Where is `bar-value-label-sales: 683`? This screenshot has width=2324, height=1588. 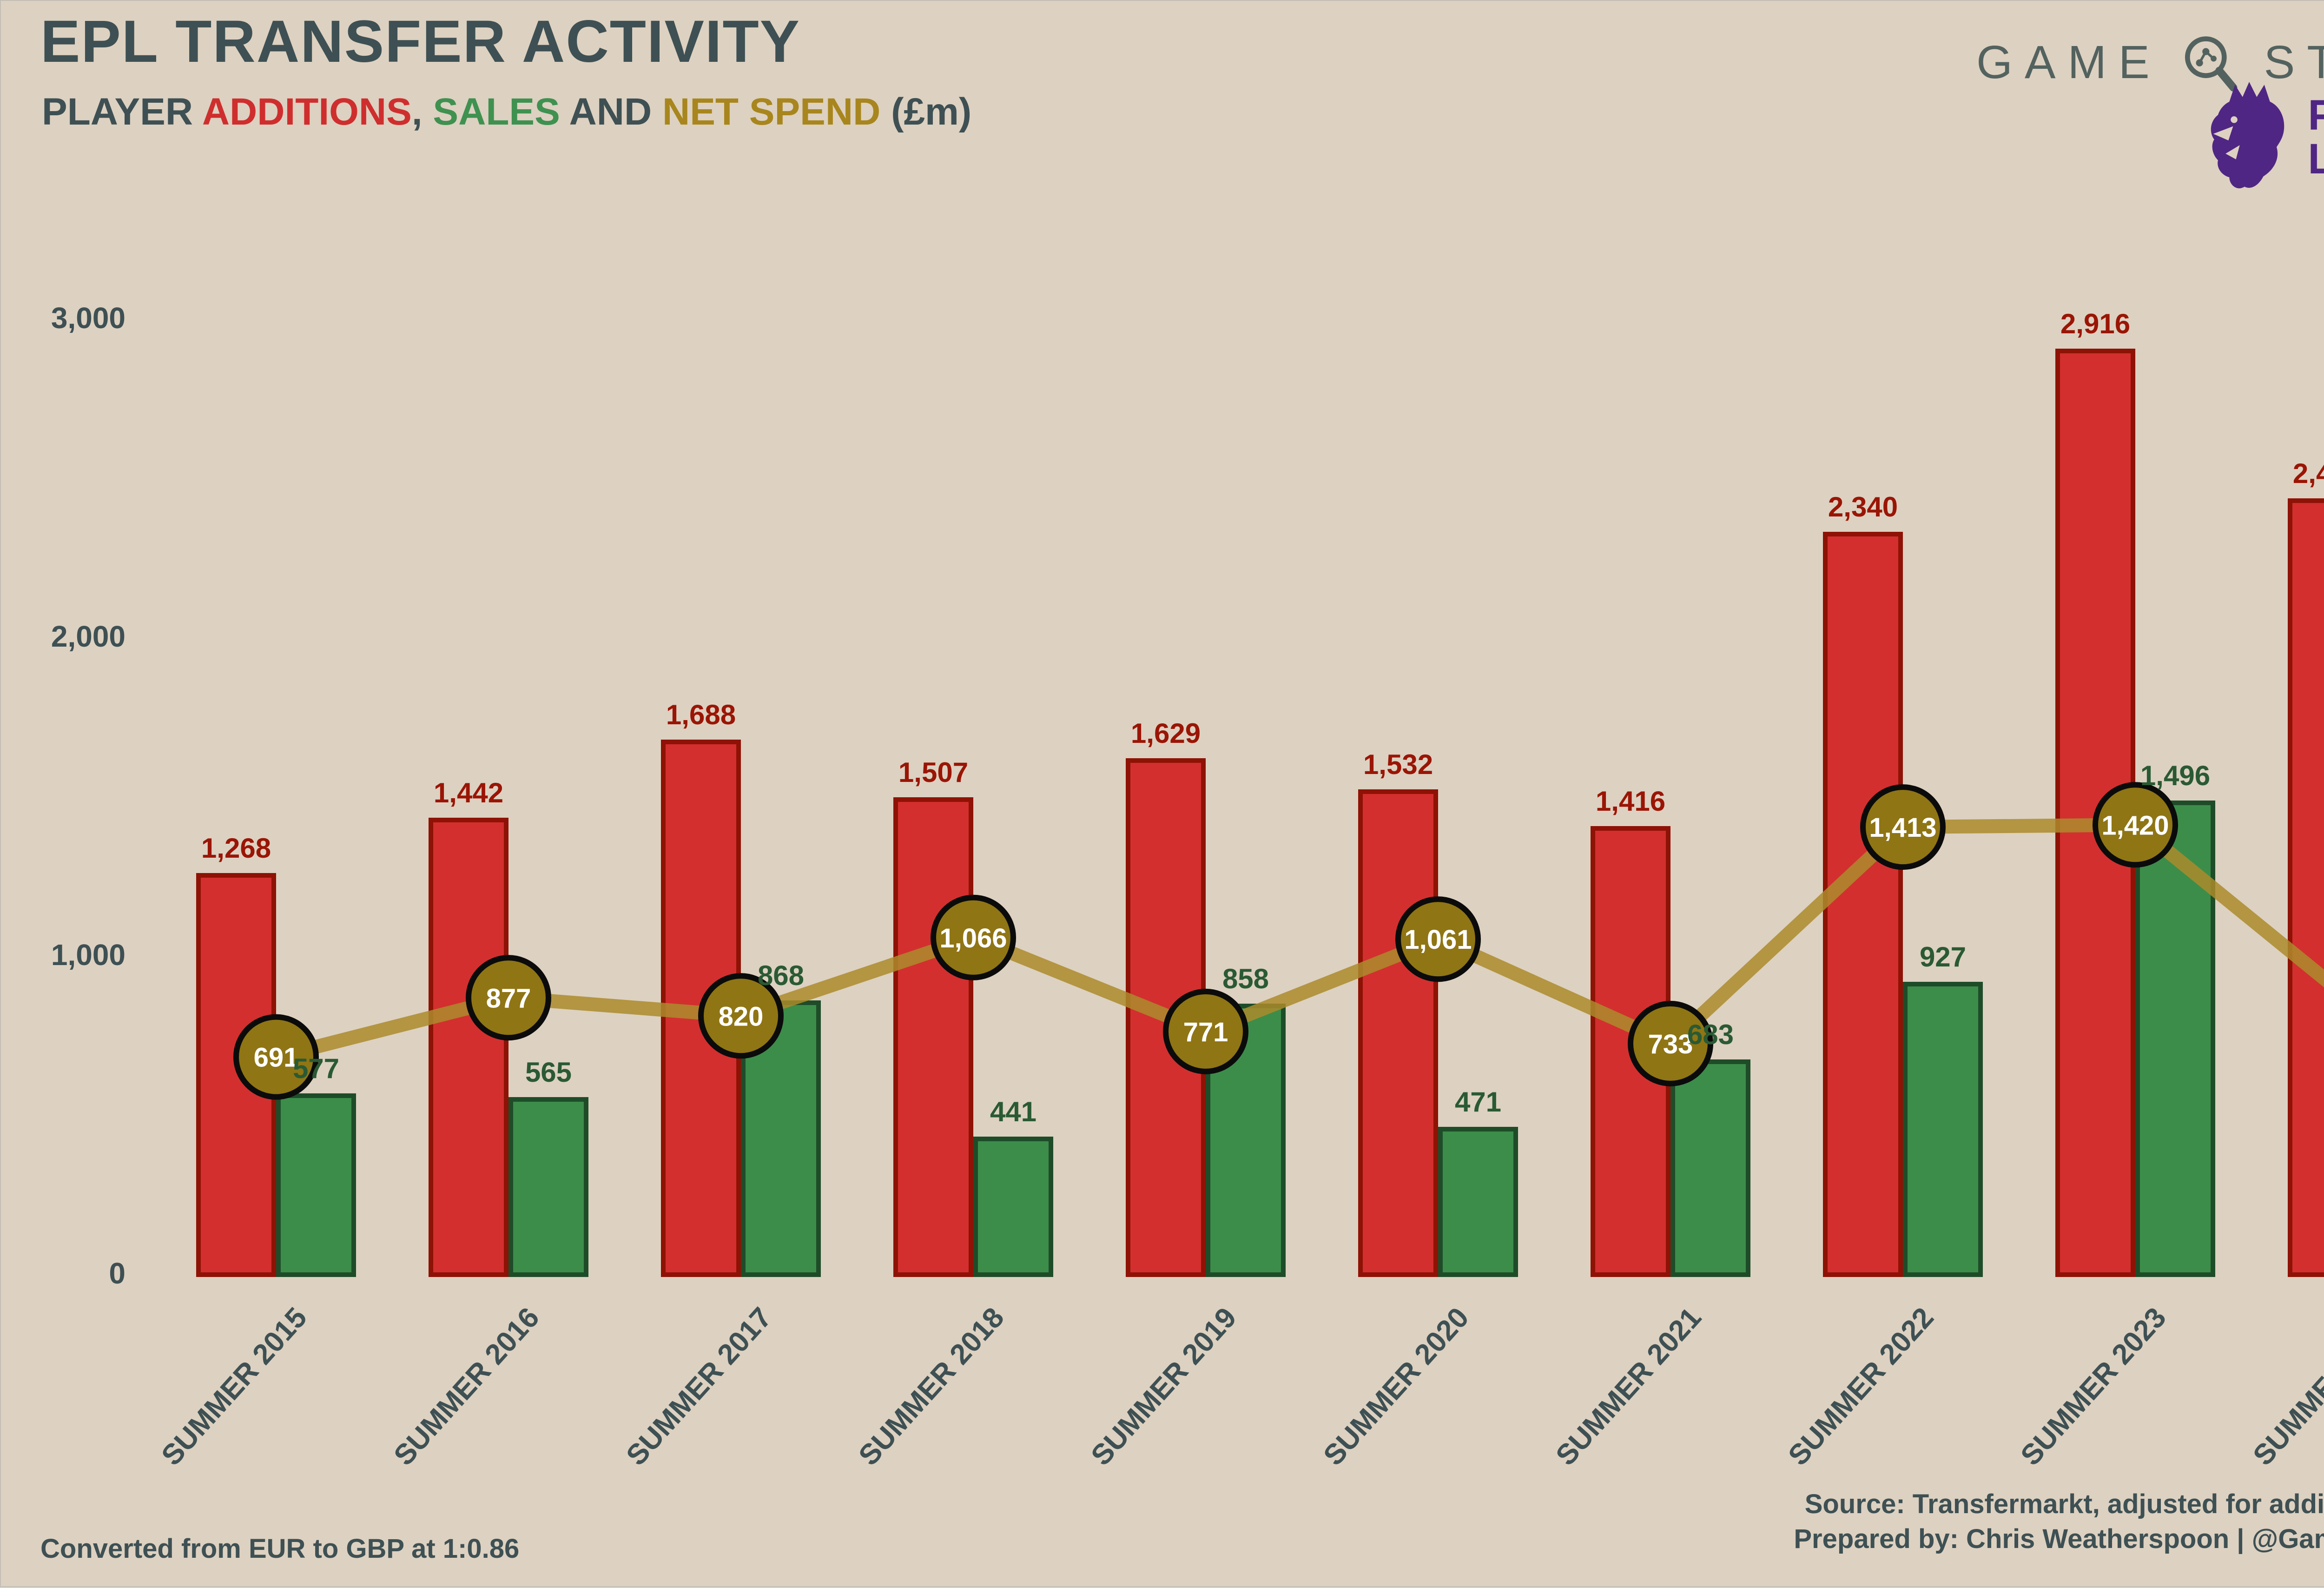
bar-value-label-sales: 683 is located at coordinates (1710, 1034).